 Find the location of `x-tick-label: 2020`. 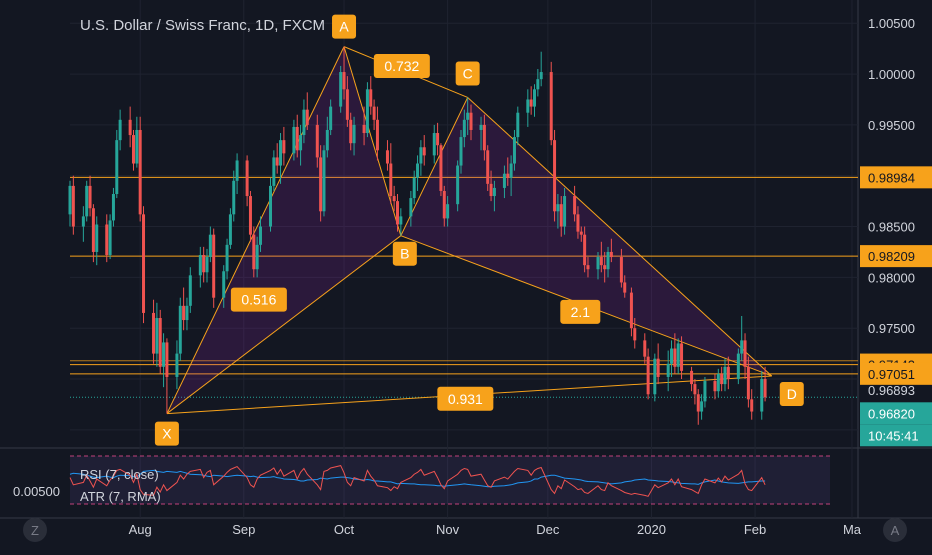

x-tick-label: 2020 is located at coordinates (651, 529).